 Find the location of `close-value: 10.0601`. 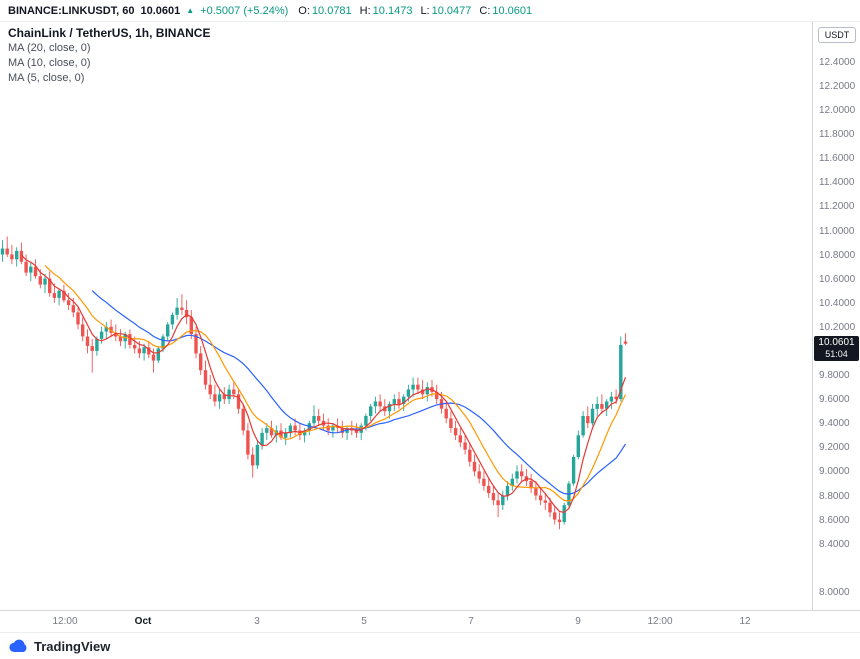

close-value: 10.0601 is located at coordinates (512, 10).